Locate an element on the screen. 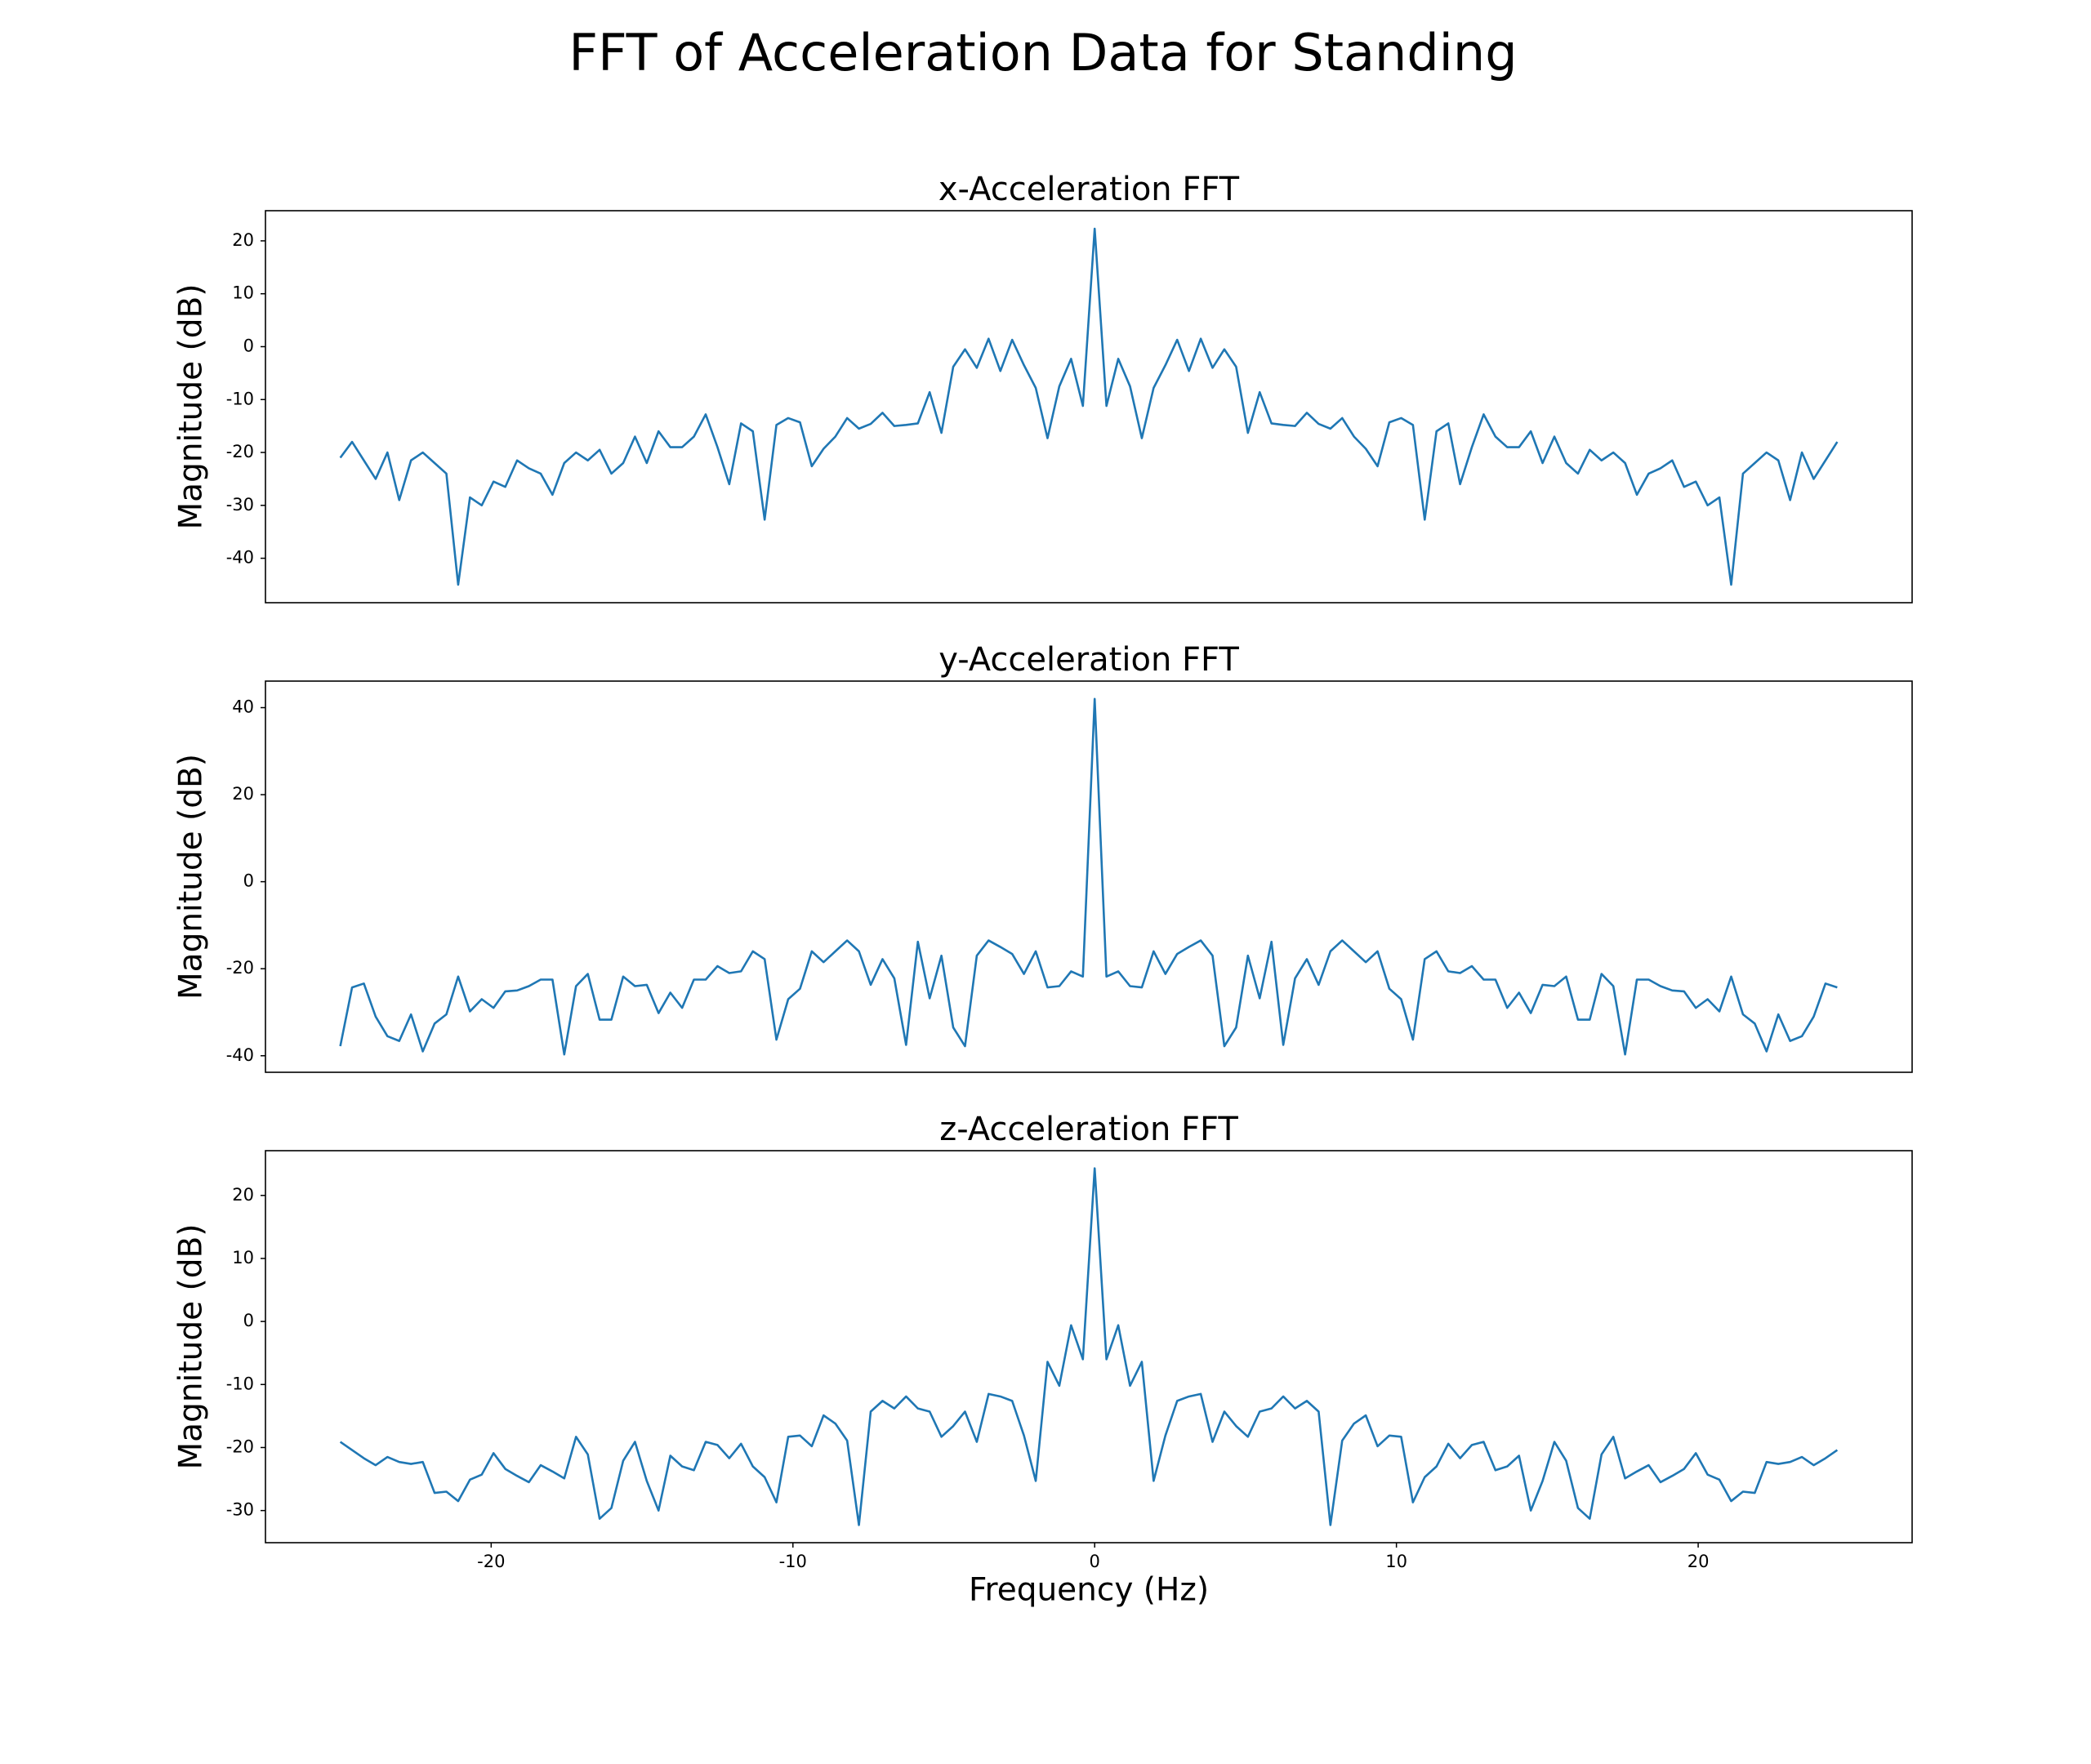 The height and width of the screenshot is (1764, 2091). x-tick-label: -20 is located at coordinates (491, 1561).